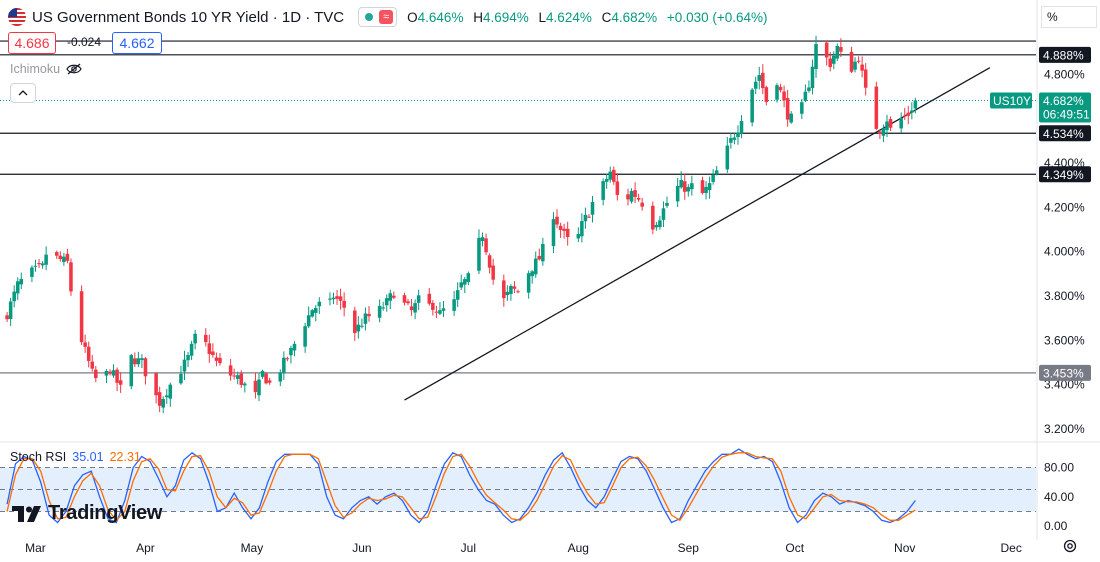 The width and height of the screenshot is (1100, 562). I want to click on buy-price-button: 4.662, so click(137, 43).